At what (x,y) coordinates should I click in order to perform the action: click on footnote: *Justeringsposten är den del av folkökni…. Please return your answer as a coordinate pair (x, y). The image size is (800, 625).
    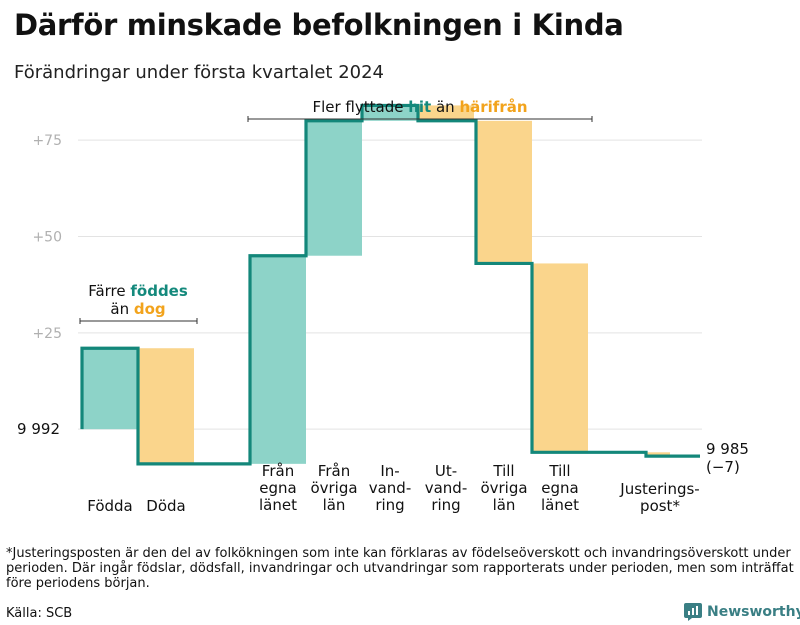
    Looking at the image, I should click on (400, 568).